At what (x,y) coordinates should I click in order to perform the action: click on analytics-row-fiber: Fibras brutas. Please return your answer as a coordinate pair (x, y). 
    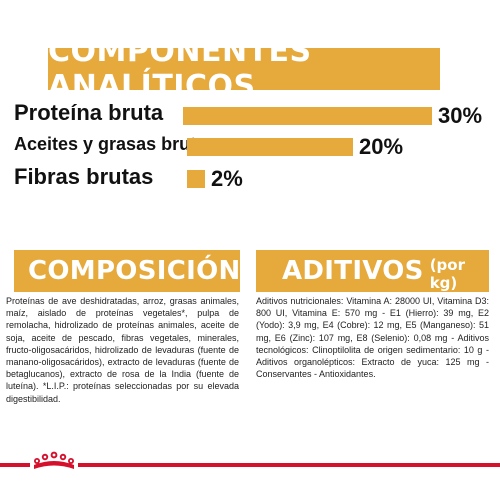
    Looking at the image, I should click on (83, 177).